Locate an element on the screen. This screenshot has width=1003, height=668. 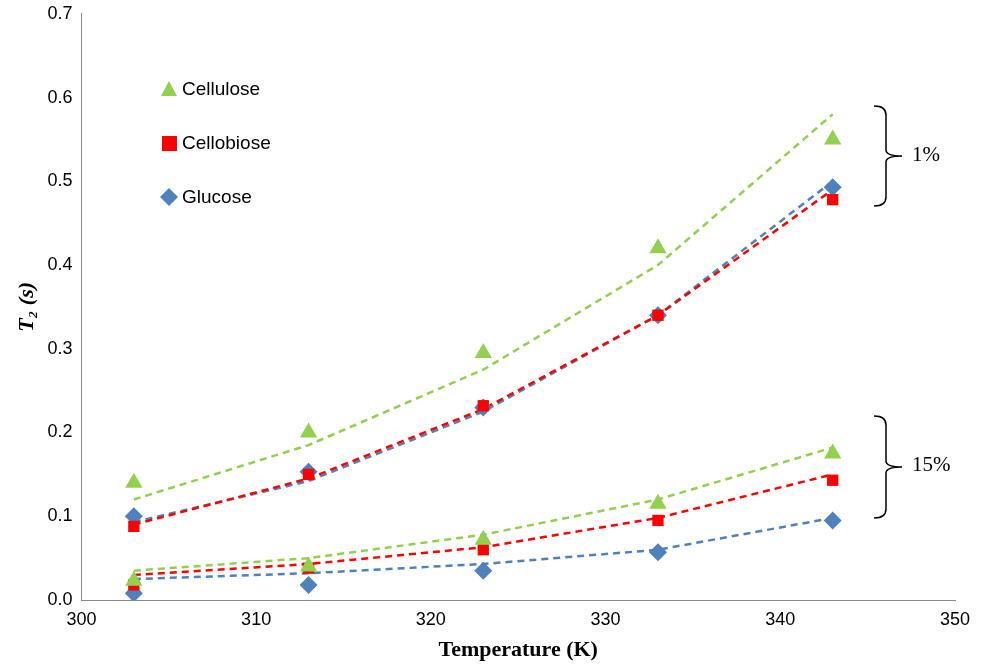
y-tick-label: 0.4 is located at coordinates (60, 264).